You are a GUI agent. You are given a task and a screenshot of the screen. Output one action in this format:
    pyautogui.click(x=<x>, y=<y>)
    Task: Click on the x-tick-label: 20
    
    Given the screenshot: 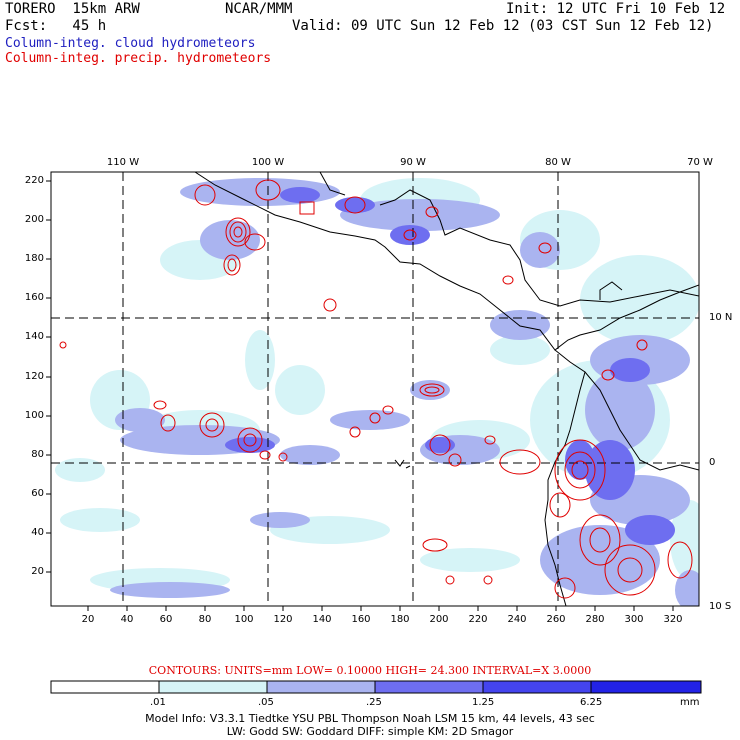 What is the action you would take?
    pyautogui.click(x=88, y=619)
    